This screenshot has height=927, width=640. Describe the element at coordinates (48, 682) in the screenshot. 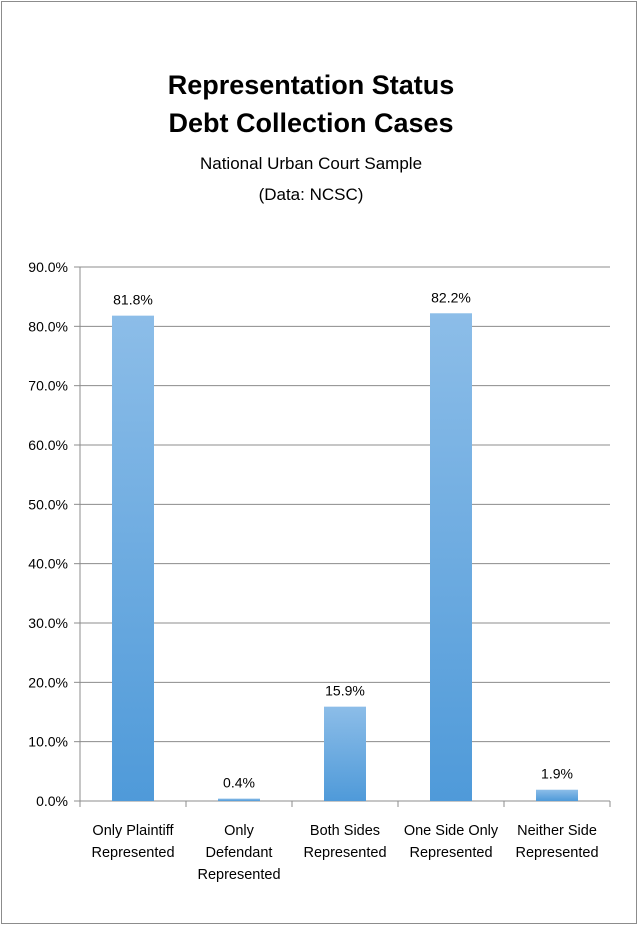

I see `y-tick-label: 20.0%` at that location.